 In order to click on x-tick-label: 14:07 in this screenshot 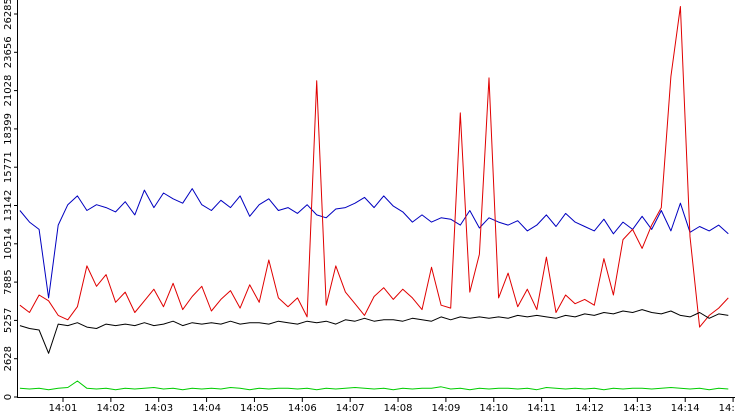, I will do `click(350, 408)`.